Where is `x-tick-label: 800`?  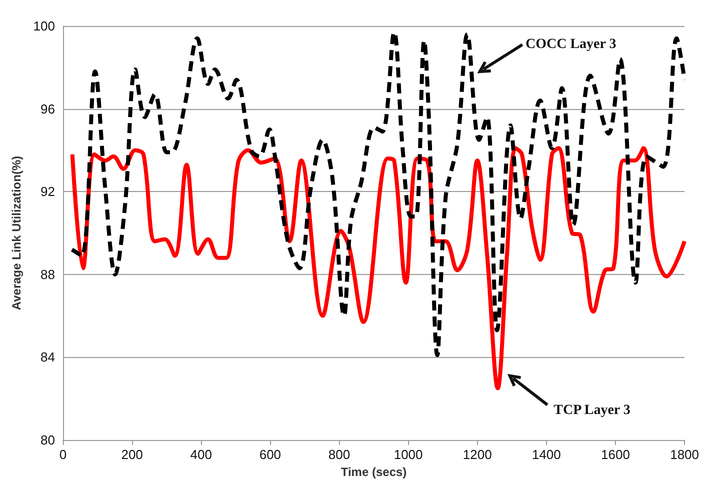
x-tick-label: 800 is located at coordinates (339, 454).